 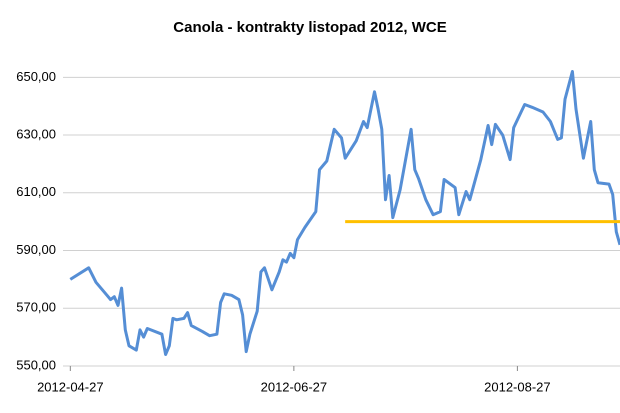 What do you see at coordinates (309, 27) in the screenshot?
I see `chart-title: Canola - kontrakty listopad 2012, WCE` at bounding box center [309, 27].